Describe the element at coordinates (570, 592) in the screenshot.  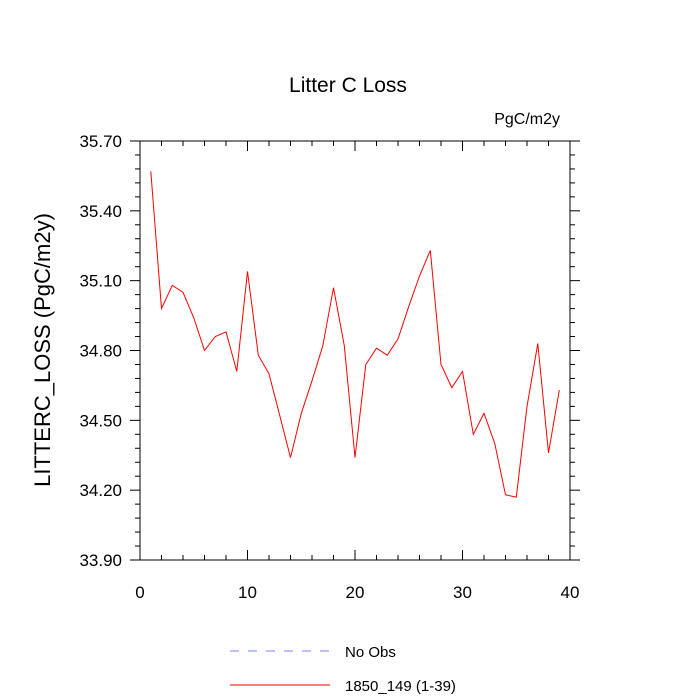
I see `x-tick-label: 40` at that location.